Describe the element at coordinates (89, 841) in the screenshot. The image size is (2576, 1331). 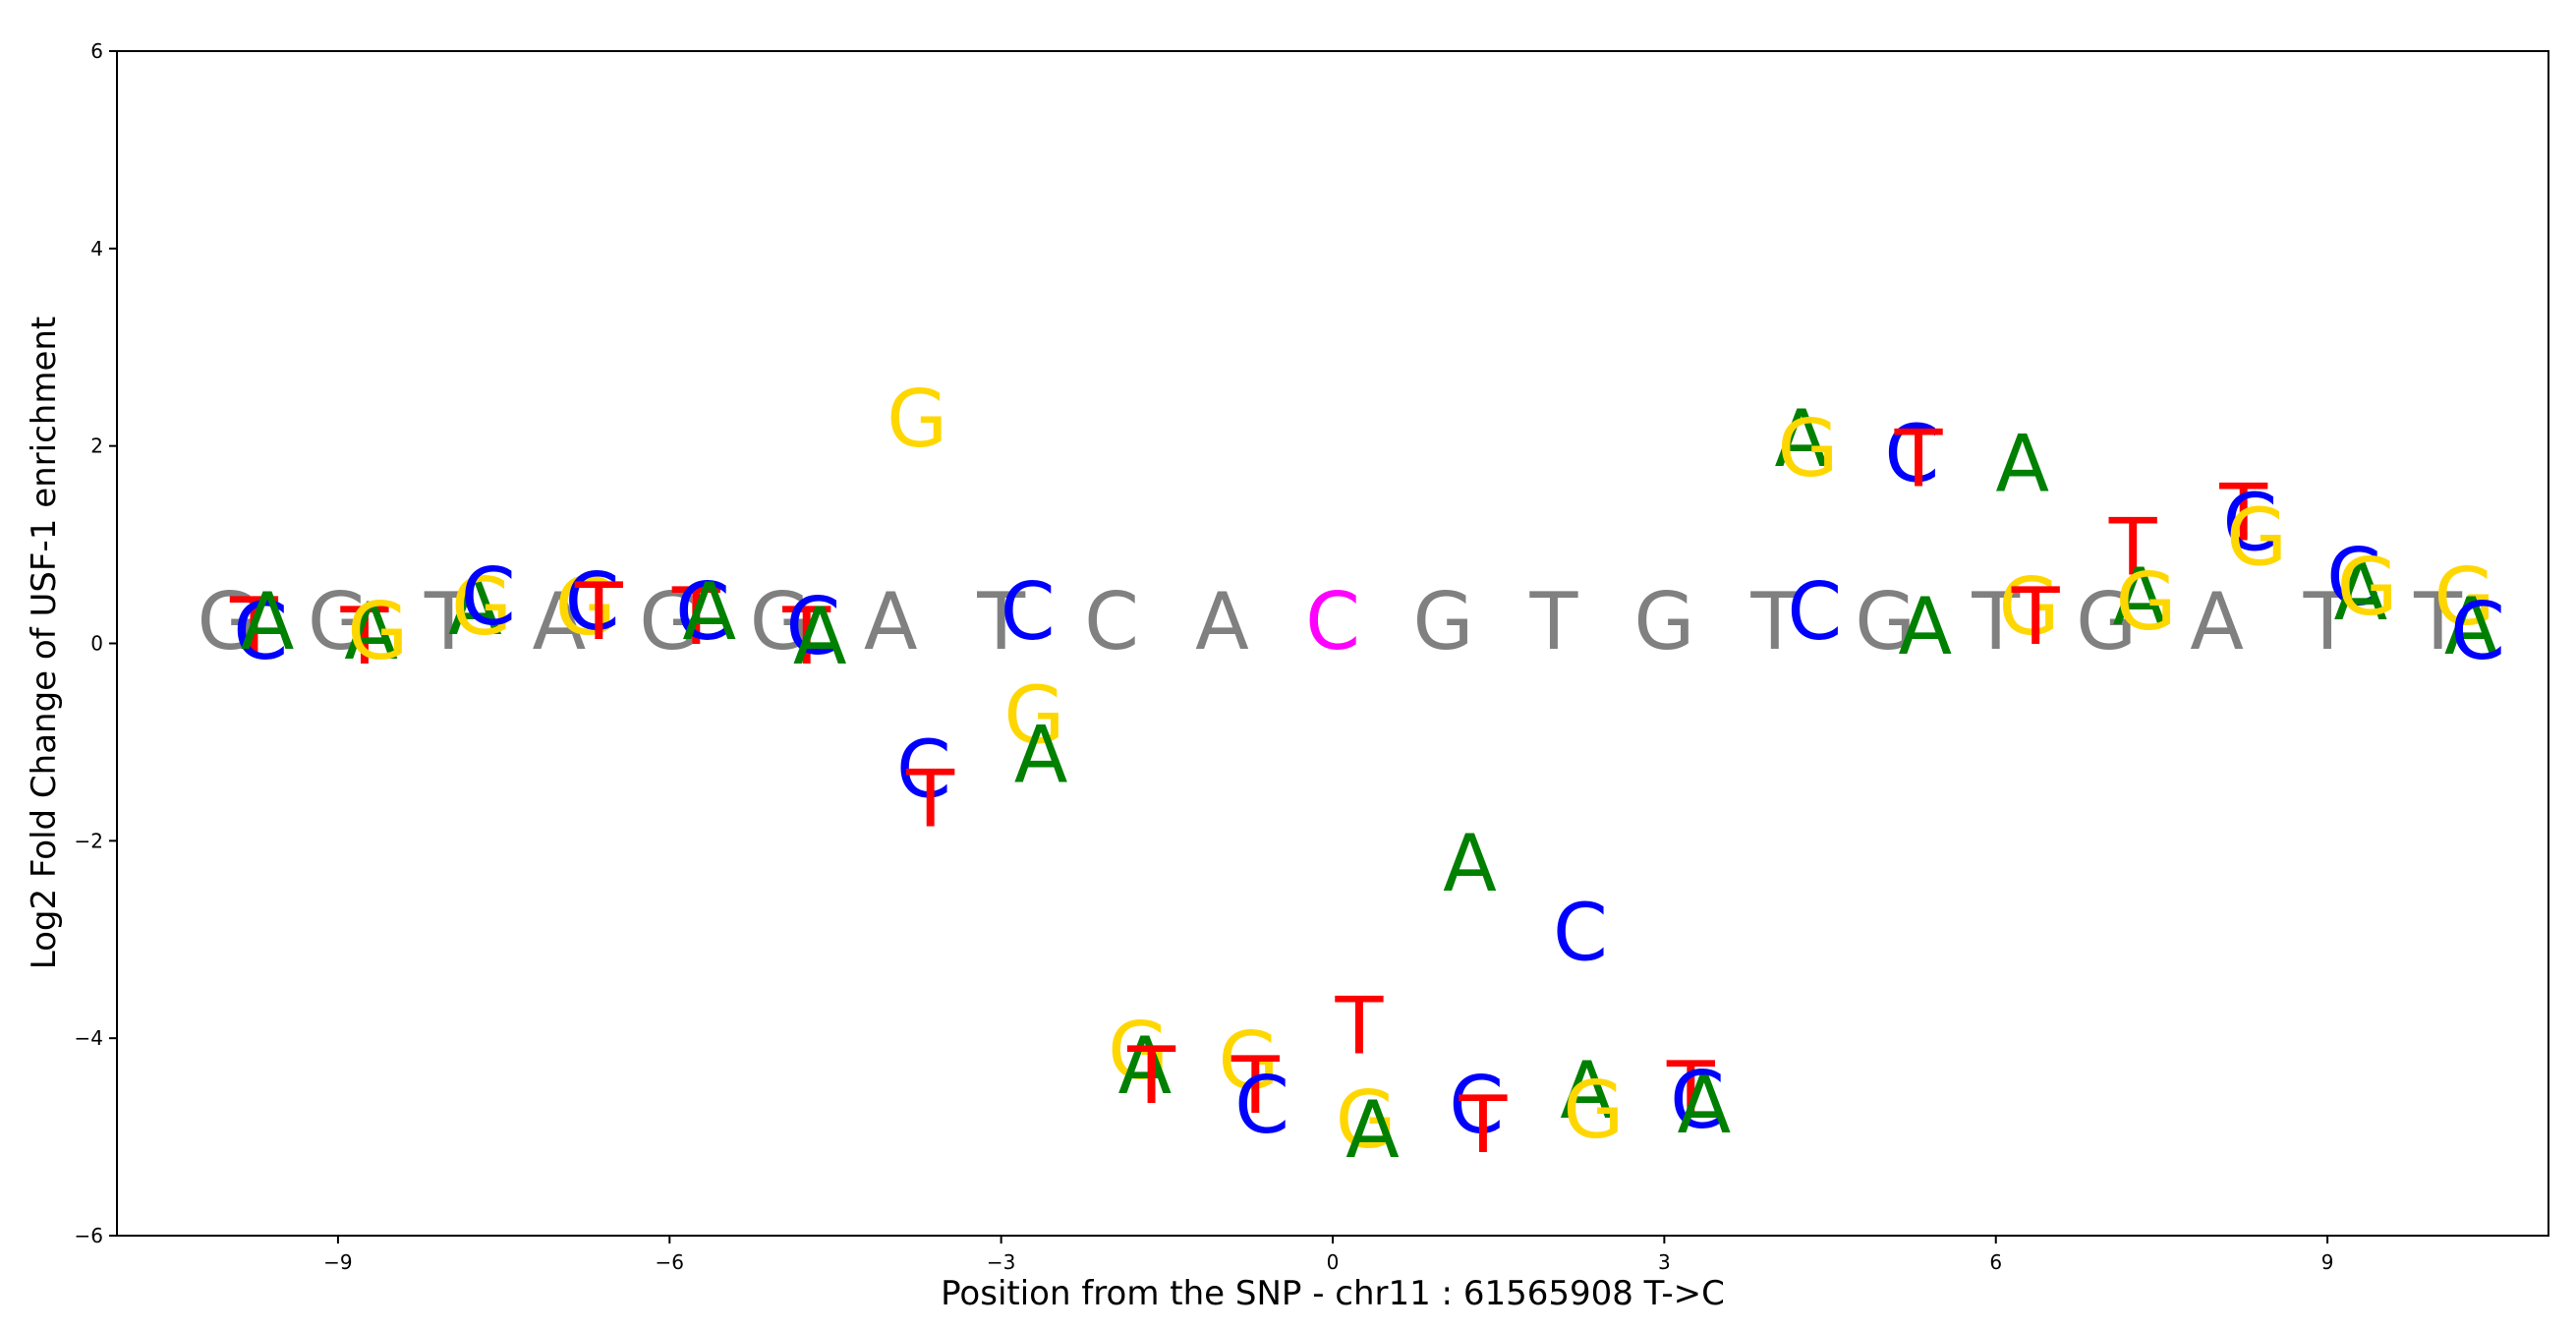
I see `y-tick-label: −2` at that location.